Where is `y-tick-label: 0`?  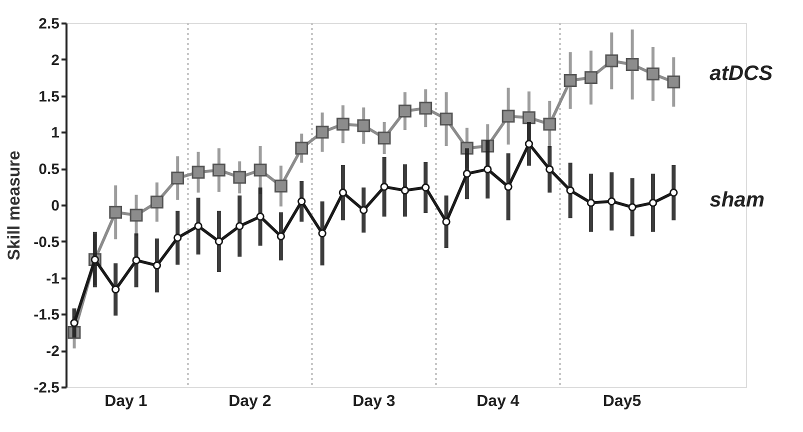
y-tick-label: 0 is located at coordinates (55, 206).